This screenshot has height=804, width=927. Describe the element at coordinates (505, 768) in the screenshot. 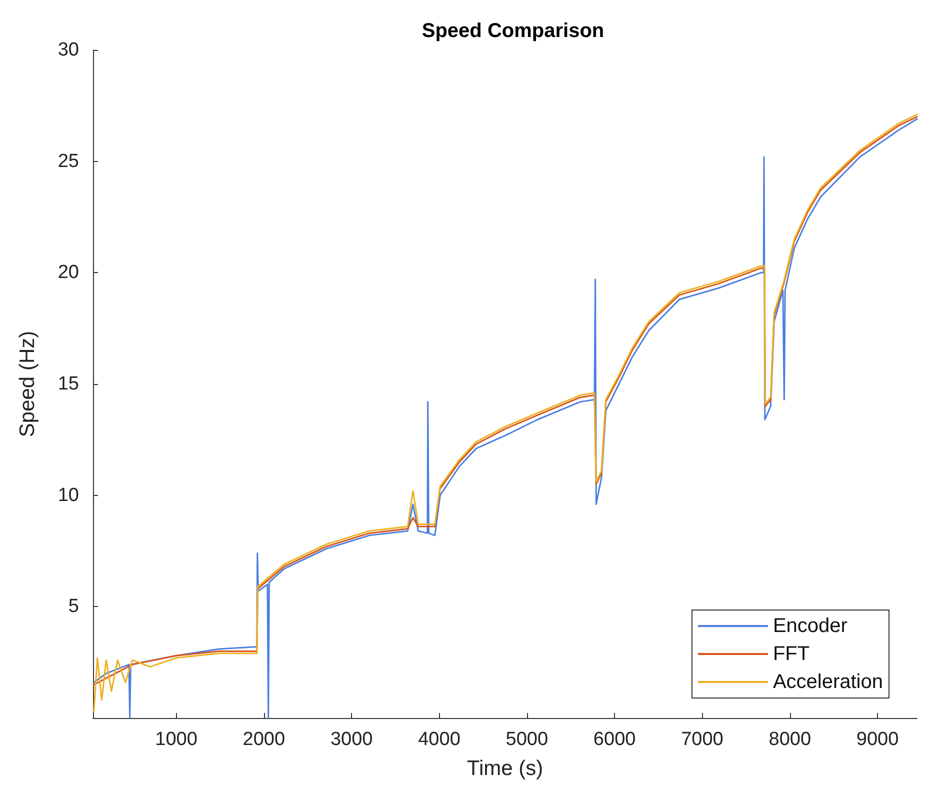

I see `x-axis-title: Time (s)` at that location.